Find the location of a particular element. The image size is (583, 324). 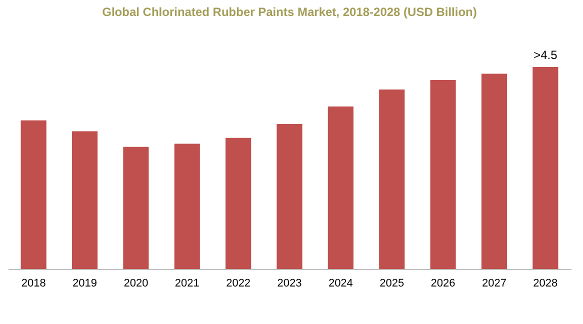

x-tick-label: 2020 is located at coordinates (136, 284).